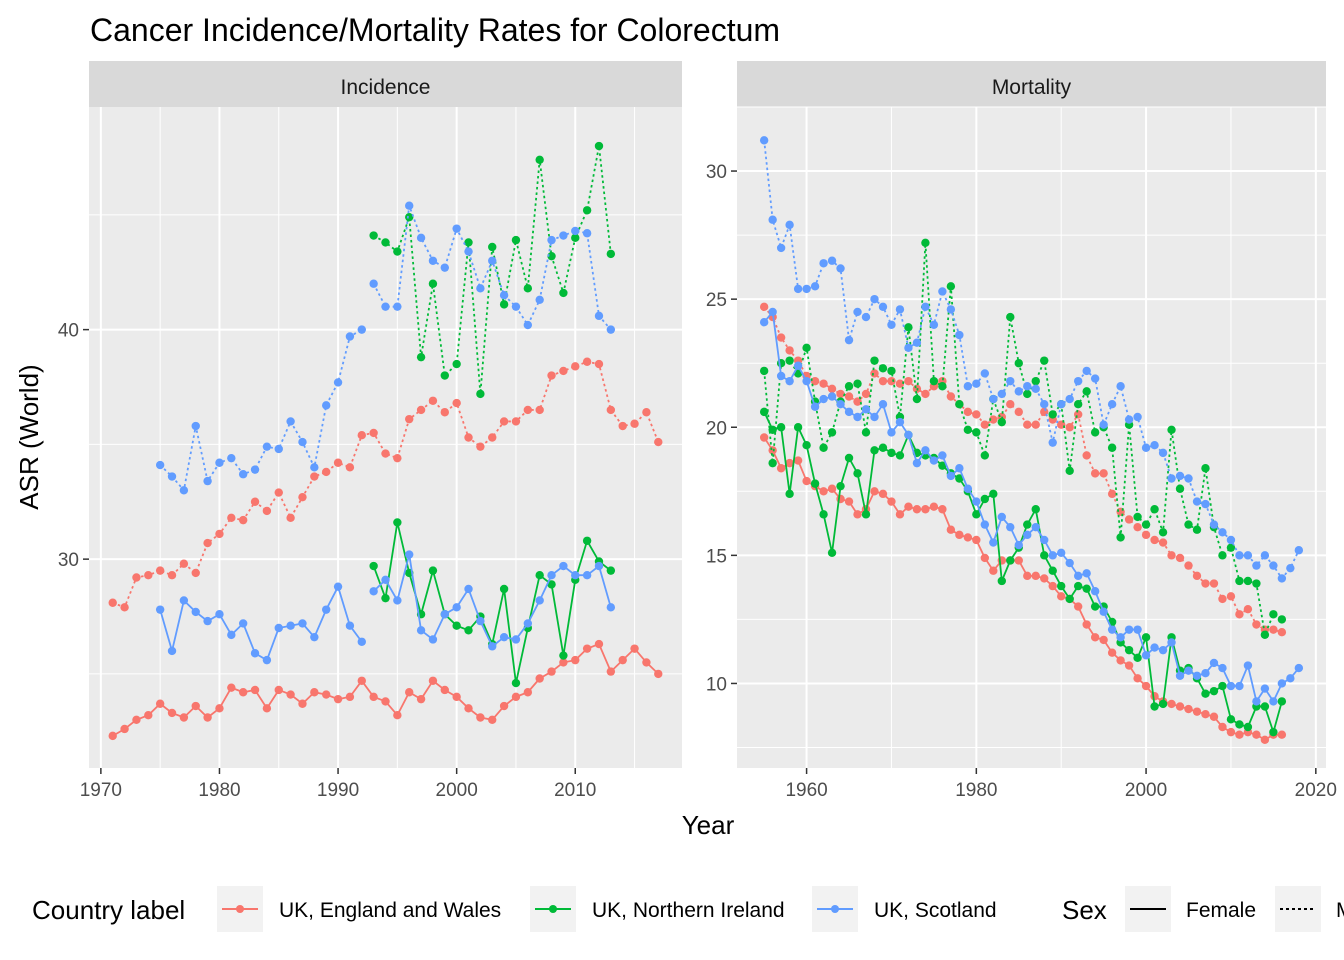 This screenshot has width=1344, height=960. Describe the element at coordinates (101, 790) in the screenshot. I see `x-tick-label: 1970` at that location.